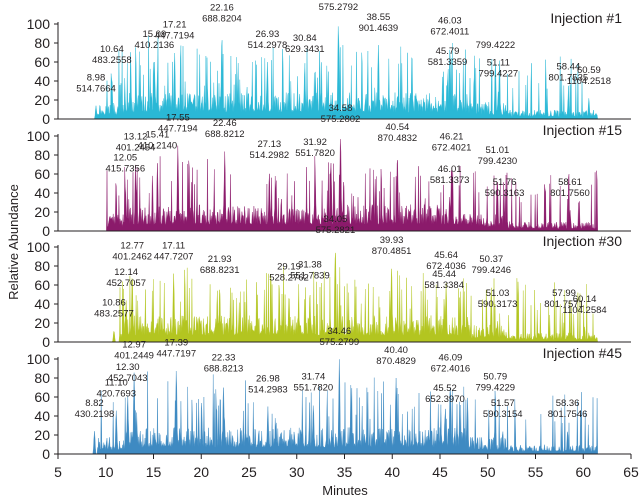  I want to click on x-tick-label: 25, so click(249, 472).